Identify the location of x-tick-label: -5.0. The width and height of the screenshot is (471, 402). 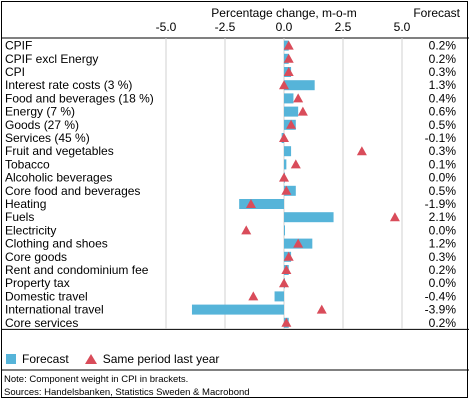
(166, 27).